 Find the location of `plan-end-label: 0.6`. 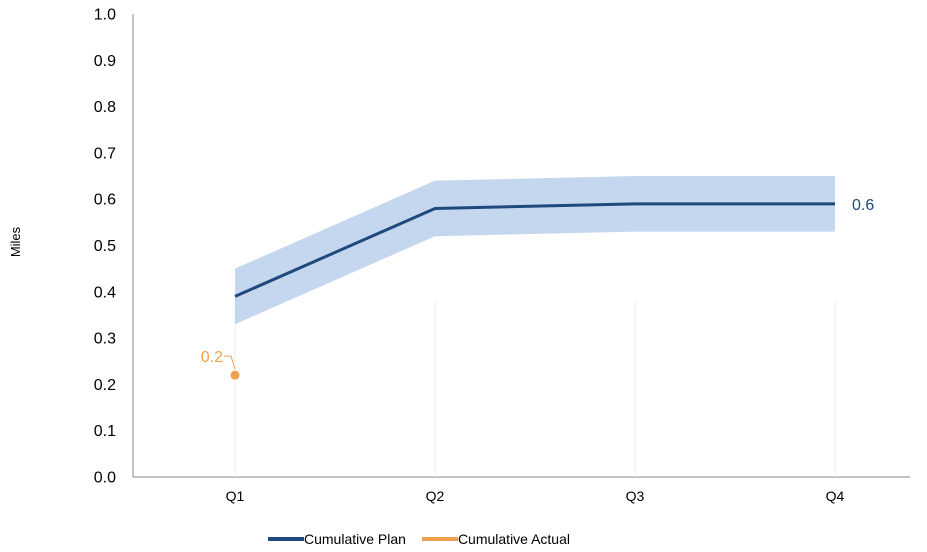

plan-end-label: 0.6 is located at coordinates (863, 205).